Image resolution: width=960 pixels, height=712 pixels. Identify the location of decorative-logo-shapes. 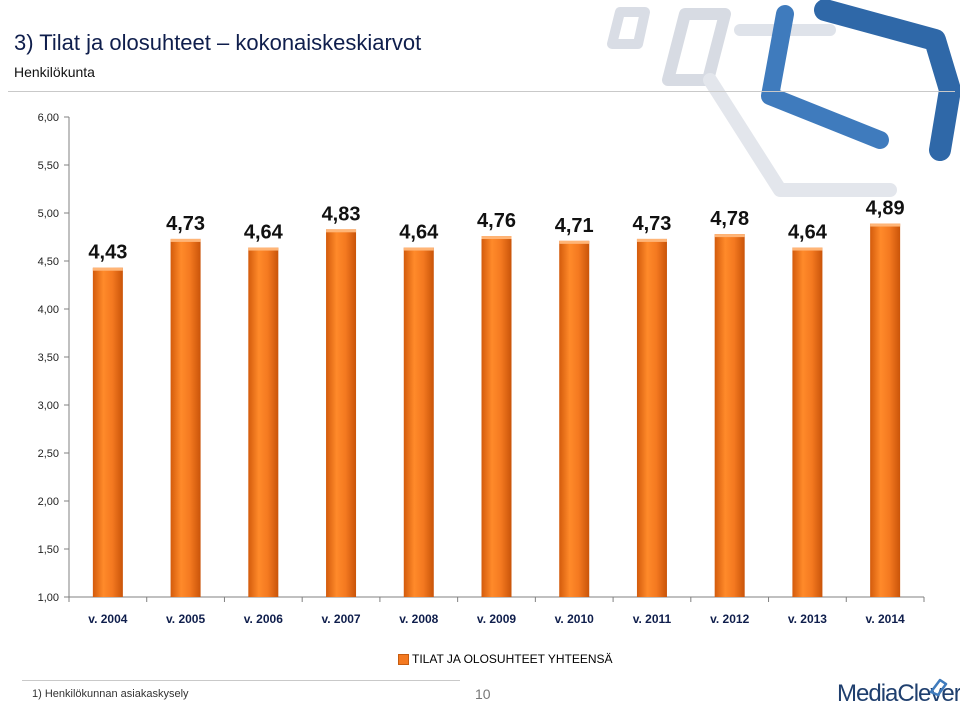
(783, 98).